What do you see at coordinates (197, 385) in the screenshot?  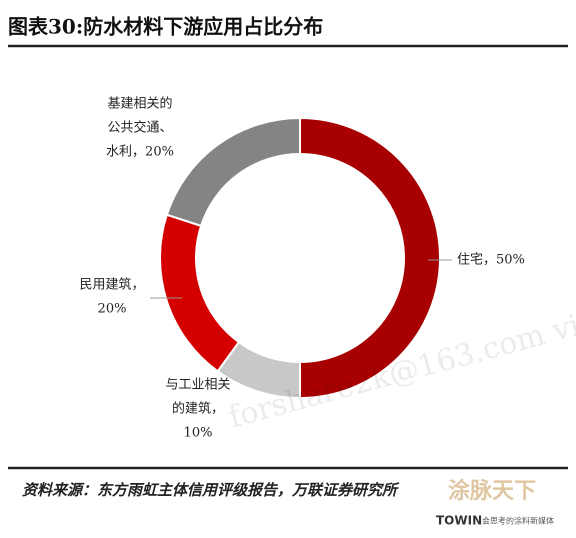 I see `data-label: 与工业相关` at bounding box center [197, 385].